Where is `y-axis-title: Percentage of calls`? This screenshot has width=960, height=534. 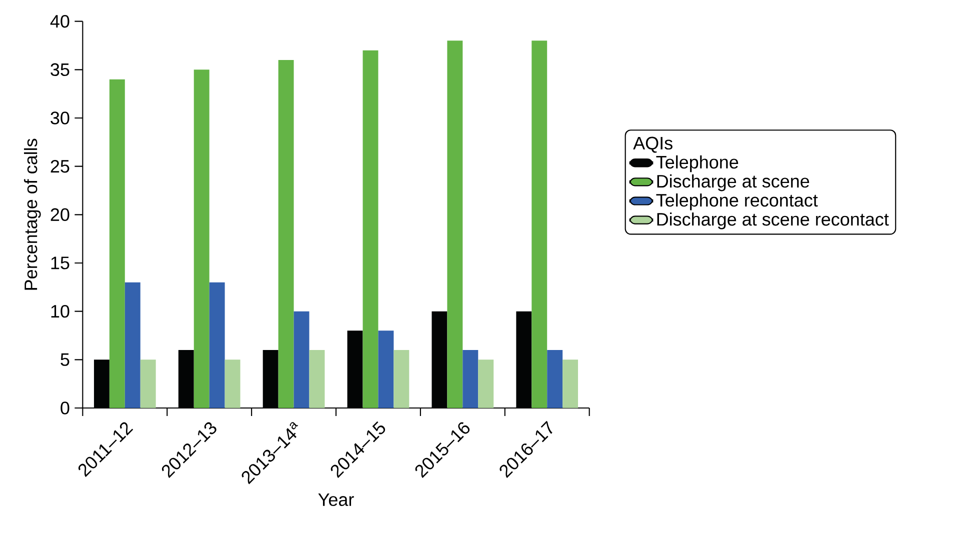
y-axis-title: Percentage of calls is located at coordinates (32, 214).